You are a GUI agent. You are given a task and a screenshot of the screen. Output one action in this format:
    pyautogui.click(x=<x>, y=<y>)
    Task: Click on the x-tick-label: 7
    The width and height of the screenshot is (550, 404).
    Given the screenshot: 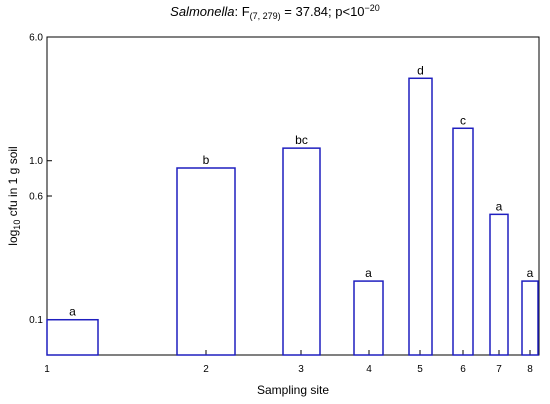 What is the action you would take?
    pyautogui.click(x=499, y=369)
    